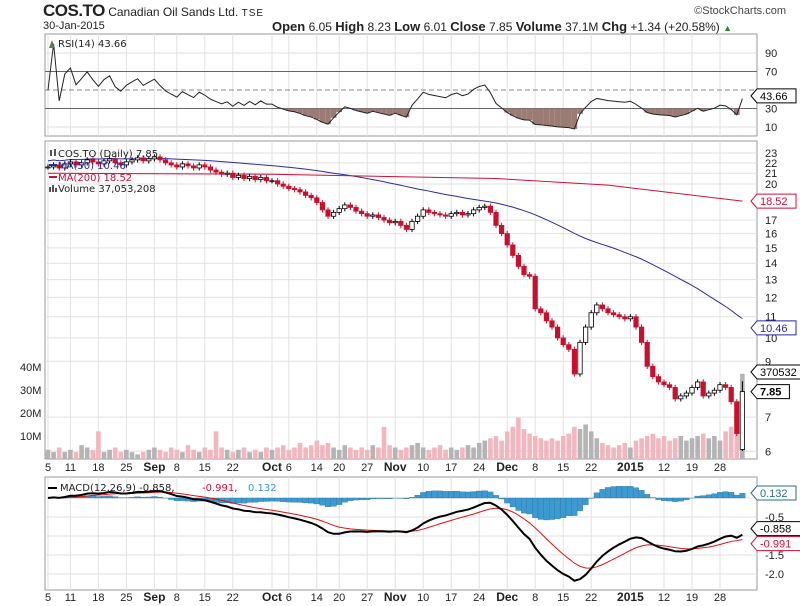 Image resolution: width=800 pixels, height=606 pixels. What do you see at coordinates (205, 598) in the screenshot?
I see `x-tick-label: 15` at bounding box center [205, 598].